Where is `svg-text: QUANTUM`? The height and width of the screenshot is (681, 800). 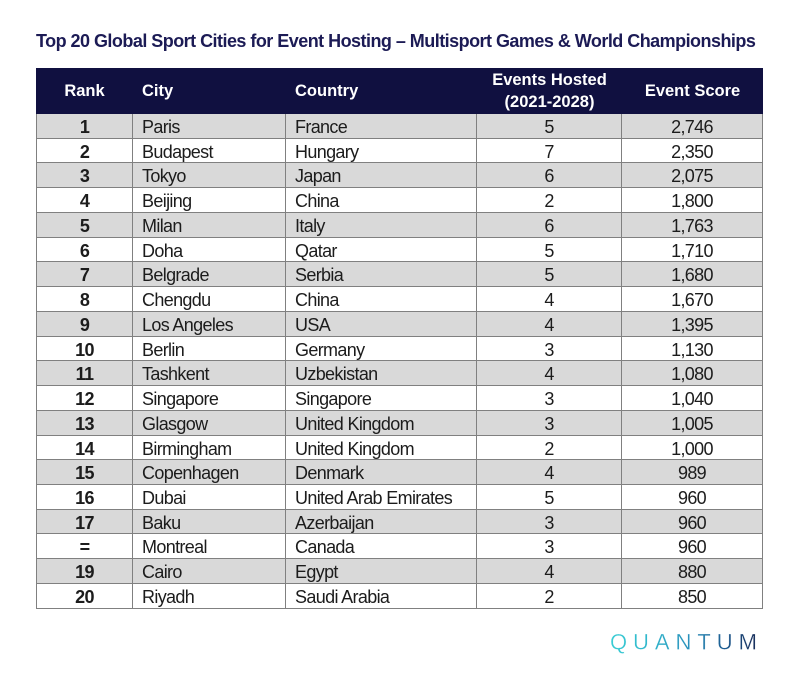
svg-text: QUANTUM is located at coordinates (686, 642).